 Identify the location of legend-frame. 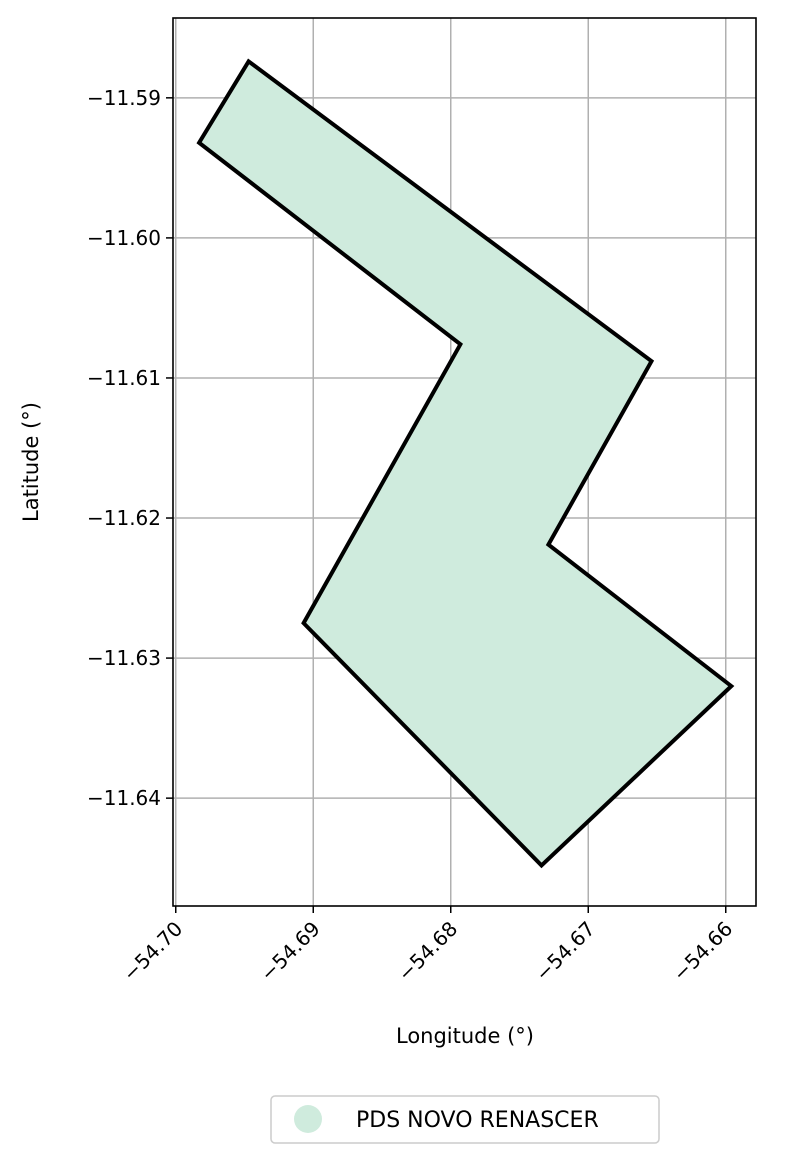
(465, 1119).